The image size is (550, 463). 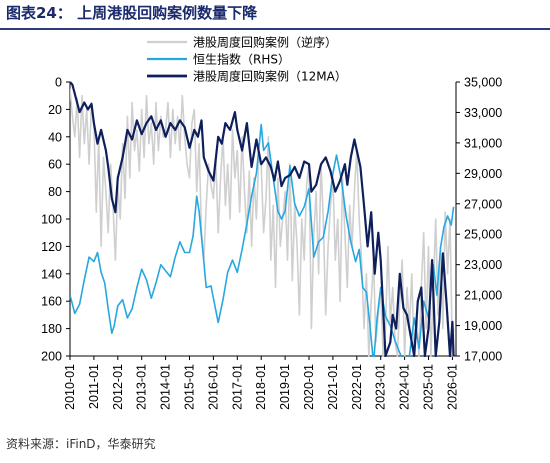 What do you see at coordinates (483, 357) in the screenshot?
I see `y-right-tick-label: 17,000` at bounding box center [483, 357].